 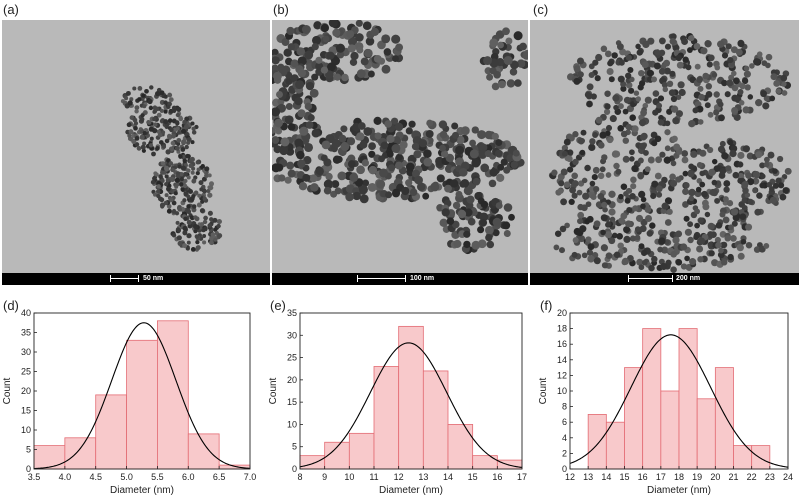 I want to click on y-tick-label: 14, so click(x=562, y=360).